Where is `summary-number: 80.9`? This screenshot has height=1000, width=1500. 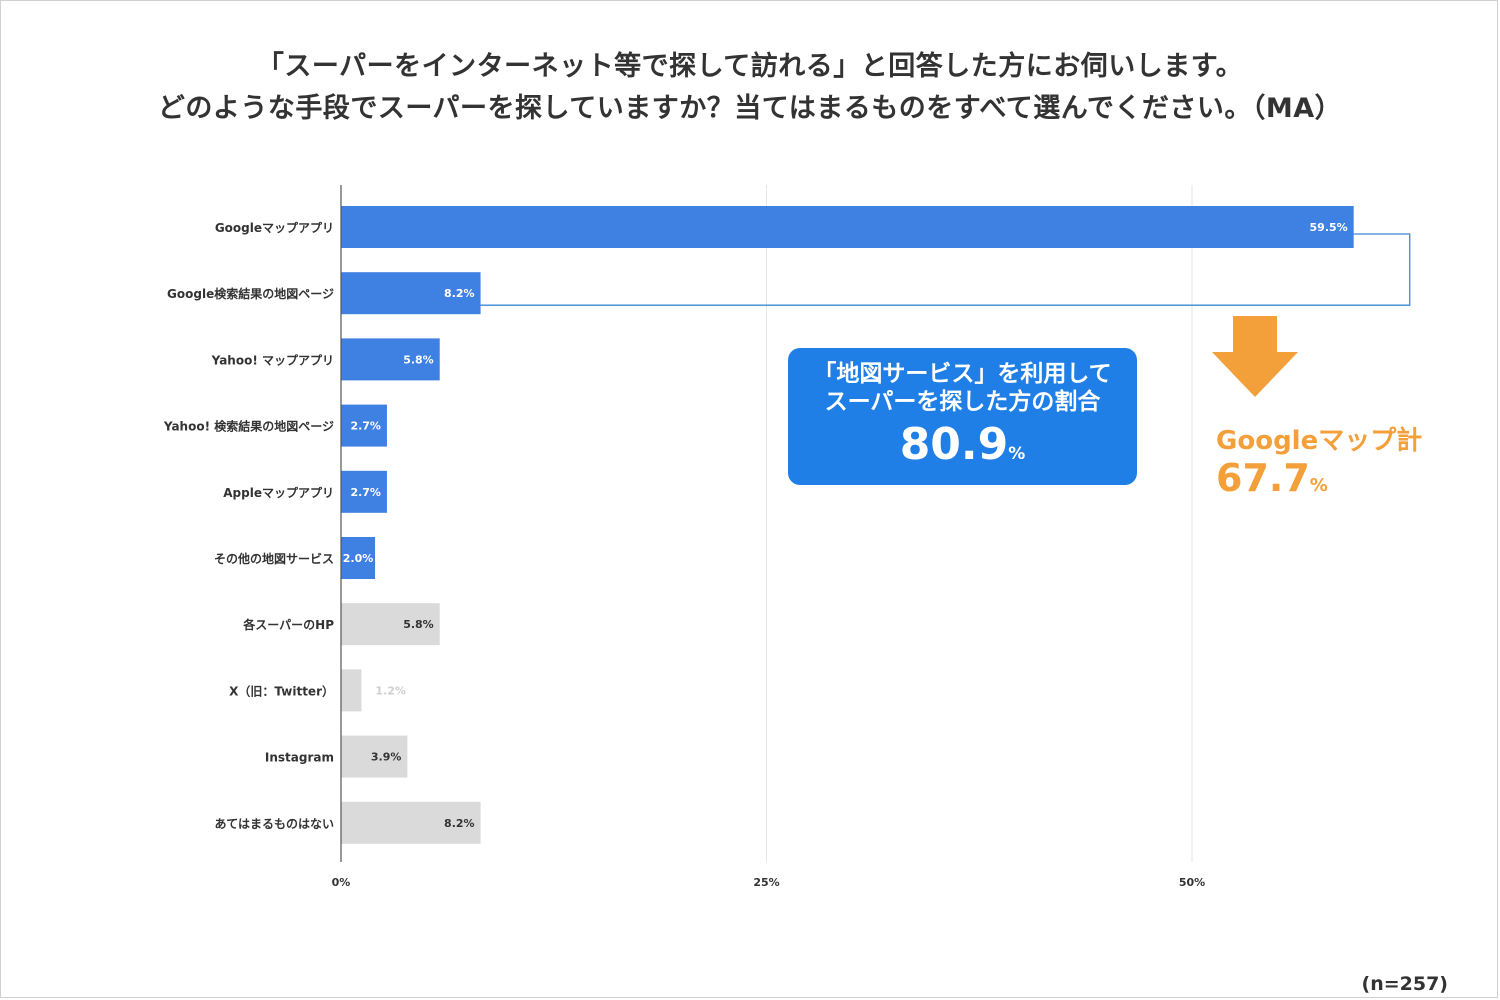 summary-number: 80.9 is located at coordinates (954, 444).